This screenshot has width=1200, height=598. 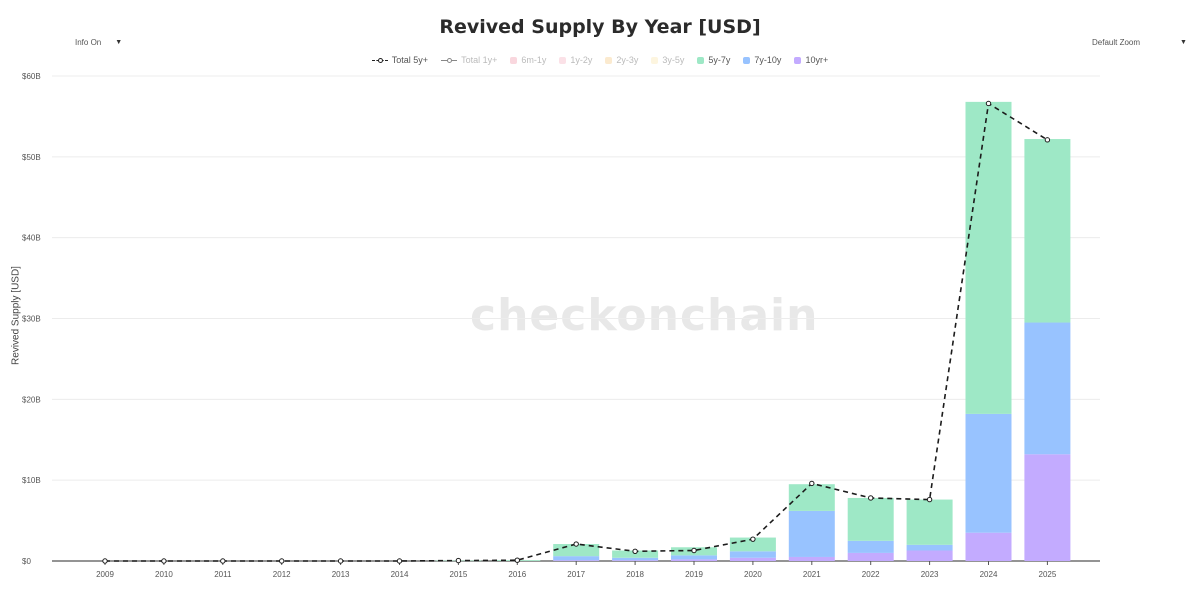 I want to click on bar-2019-7y-10y, so click(x=694, y=557).